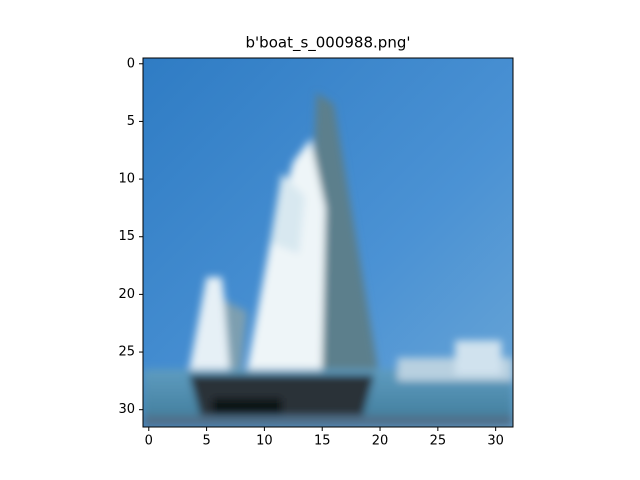  What do you see at coordinates (126, 236) in the screenshot?
I see `y-tick-label: 15` at bounding box center [126, 236].